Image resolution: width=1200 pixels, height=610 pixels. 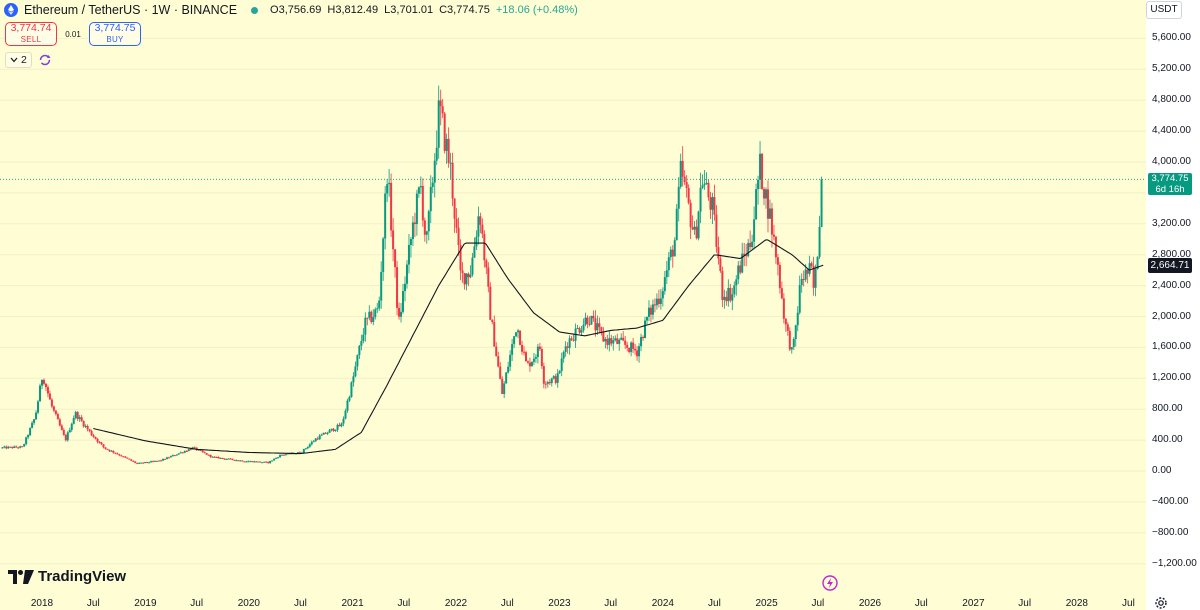 What do you see at coordinates (1170, 178) in the screenshot?
I see `last-price-value: 3,774.75` at bounding box center [1170, 178].